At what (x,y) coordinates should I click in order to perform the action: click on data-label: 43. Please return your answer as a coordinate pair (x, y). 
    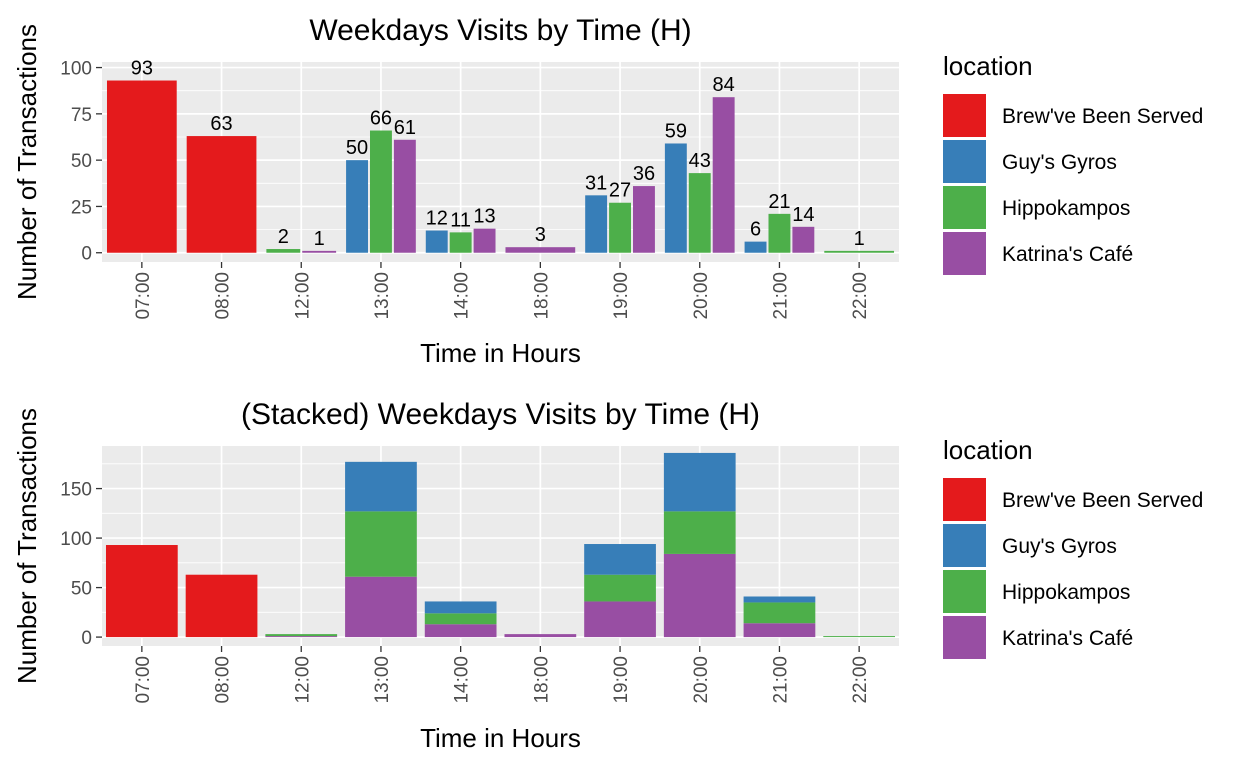
    Looking at the image, I should click on (700, 161).